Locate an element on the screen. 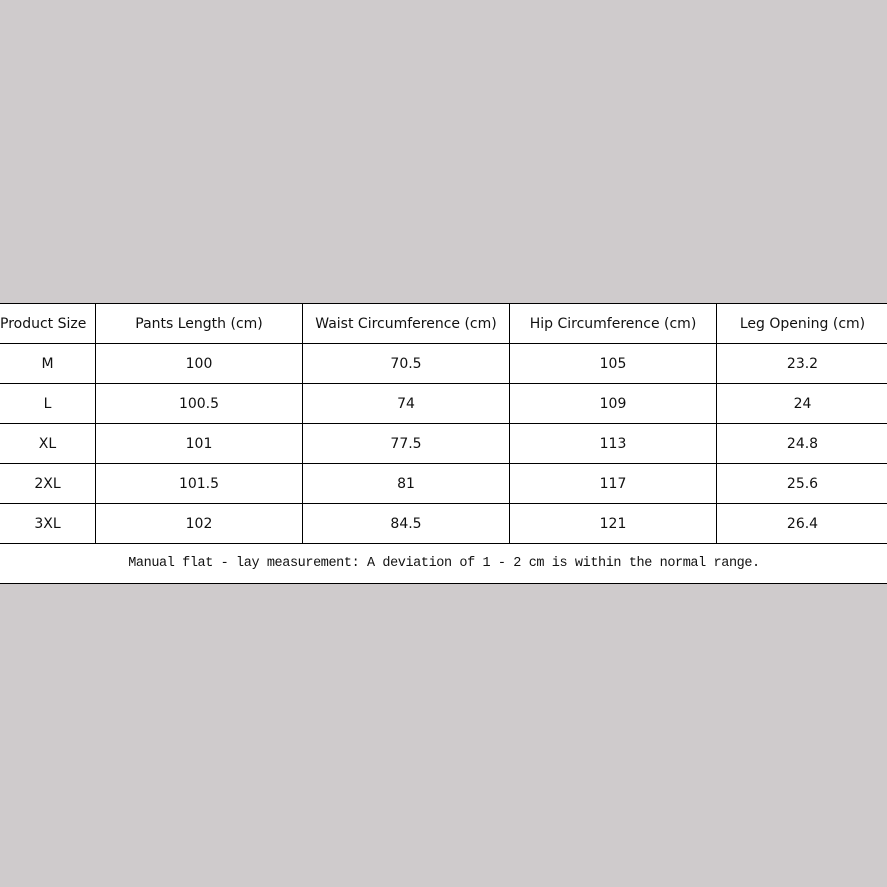 The width and height of the screenshot is (887, 887). table-row: L 100.5 74 109 24 is located at coordinates (443, 403).